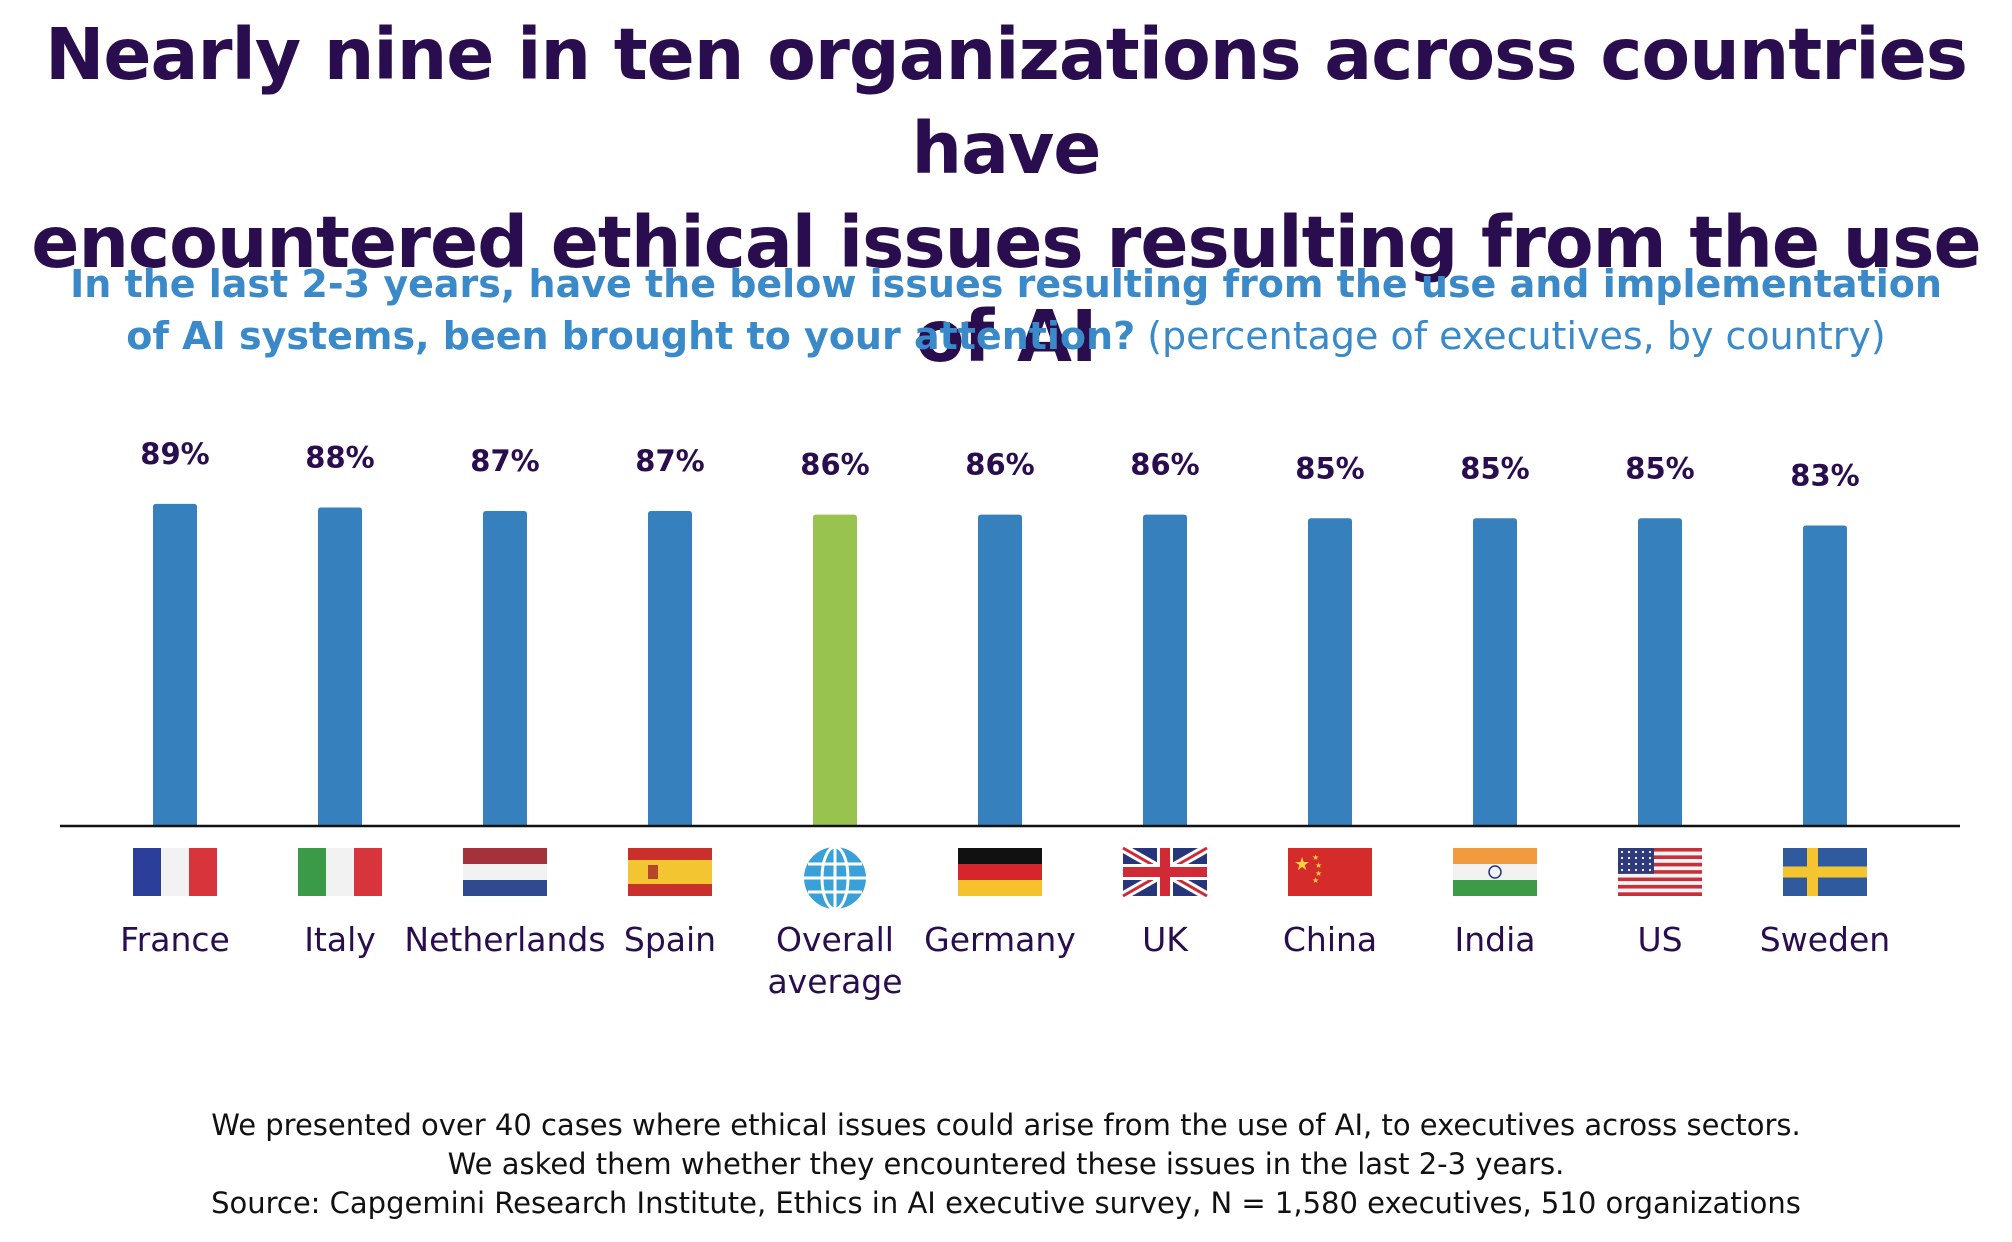 The height and width of the screenshot is (1242, 2012). I want to click on value-label-spain: 87%, so click(669, 461).